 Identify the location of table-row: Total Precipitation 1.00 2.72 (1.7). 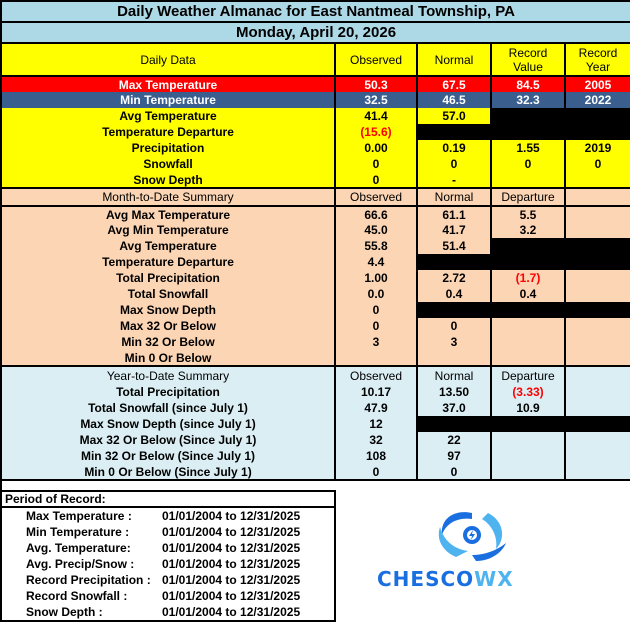
(315, 278).